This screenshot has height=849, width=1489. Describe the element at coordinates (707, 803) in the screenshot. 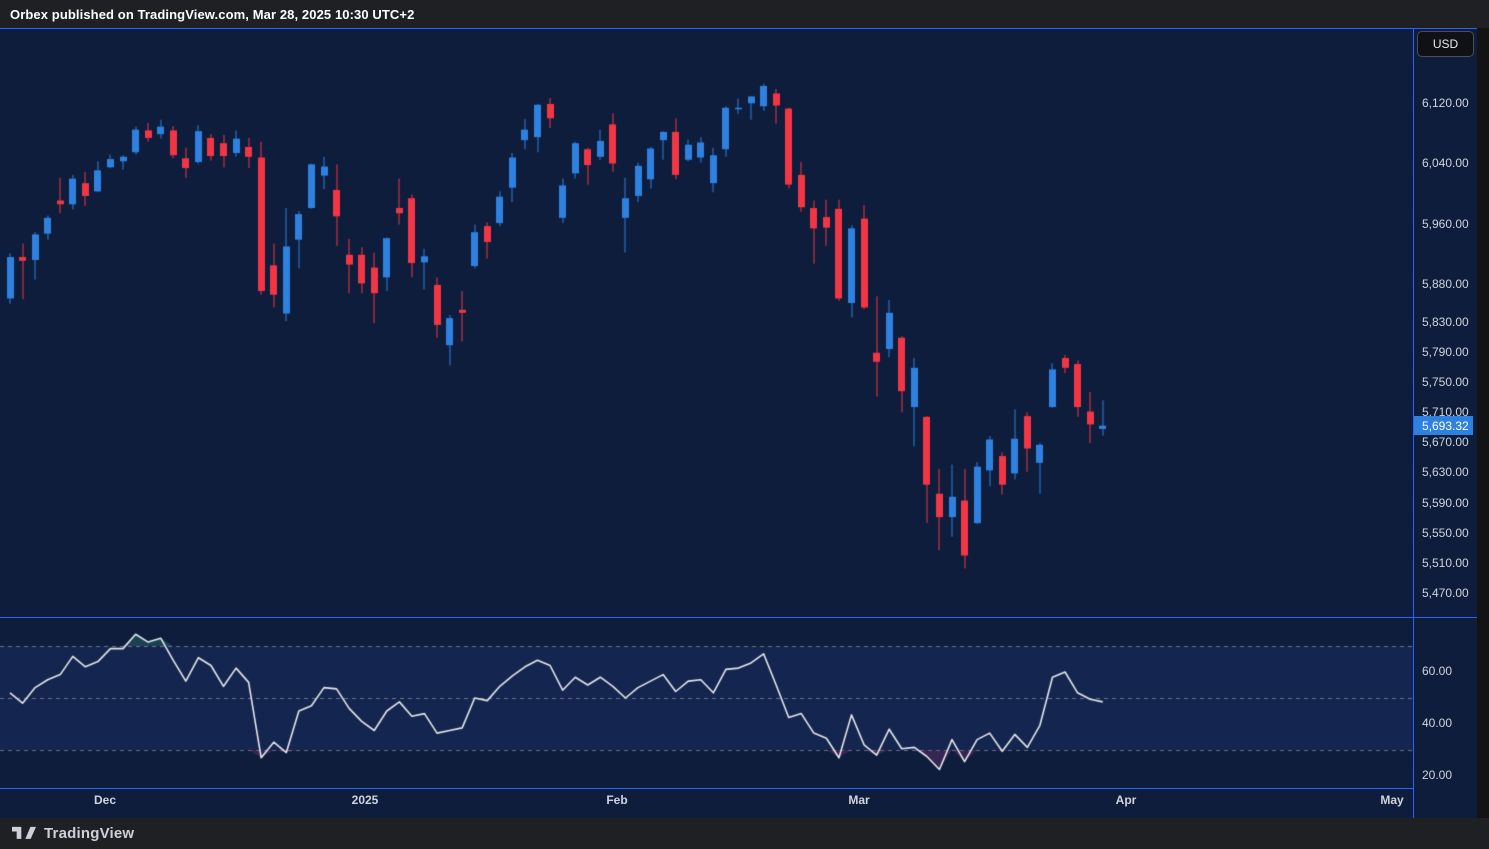

I see `time-axis: Dec 2025 Feb Mar Apr May` at that location.